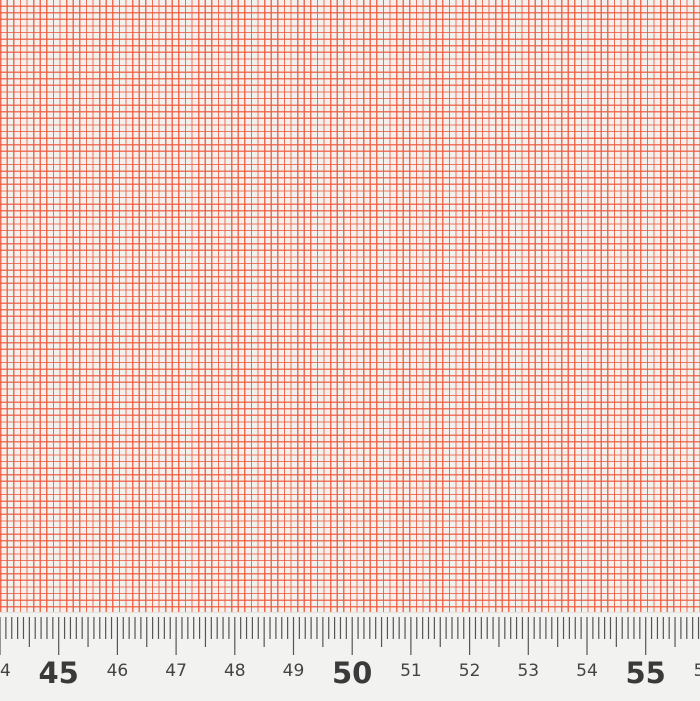 The height and width of the screenshot is (701, 700). Describe the element at coordinates (117, 671) in the screenshot. I see `ruler-label: 46` at that location.